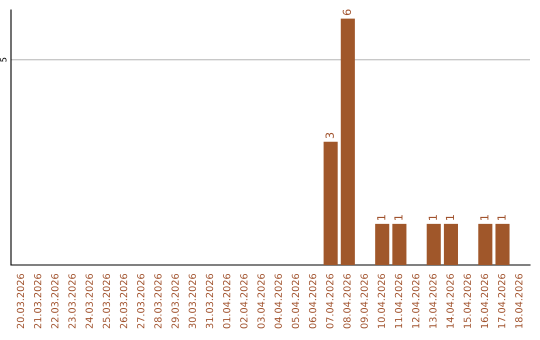  I want to click on x-tick-label: 11.04.2026, so click(398, 301).